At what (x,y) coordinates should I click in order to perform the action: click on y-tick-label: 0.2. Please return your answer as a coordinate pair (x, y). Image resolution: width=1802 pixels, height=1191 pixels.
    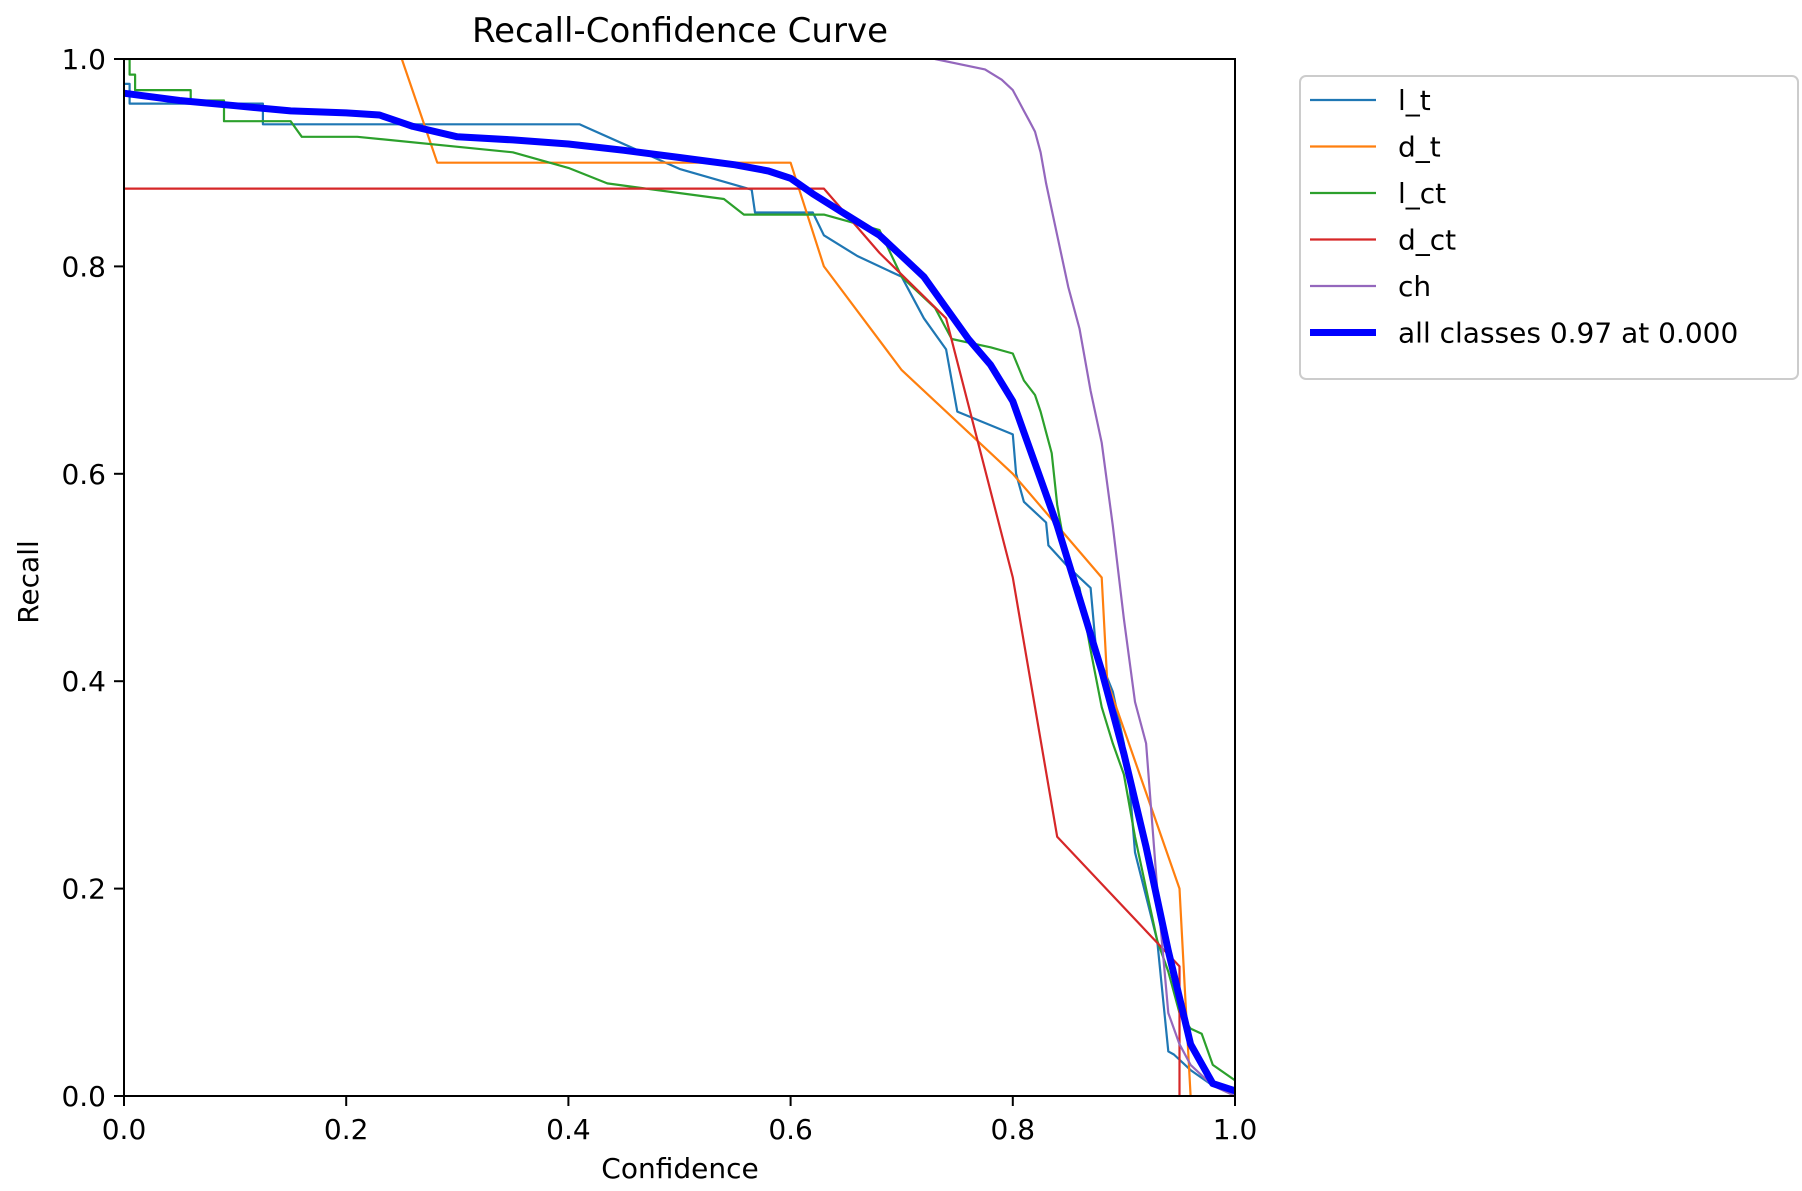
    Looking at the image, I should click on (83, 889).